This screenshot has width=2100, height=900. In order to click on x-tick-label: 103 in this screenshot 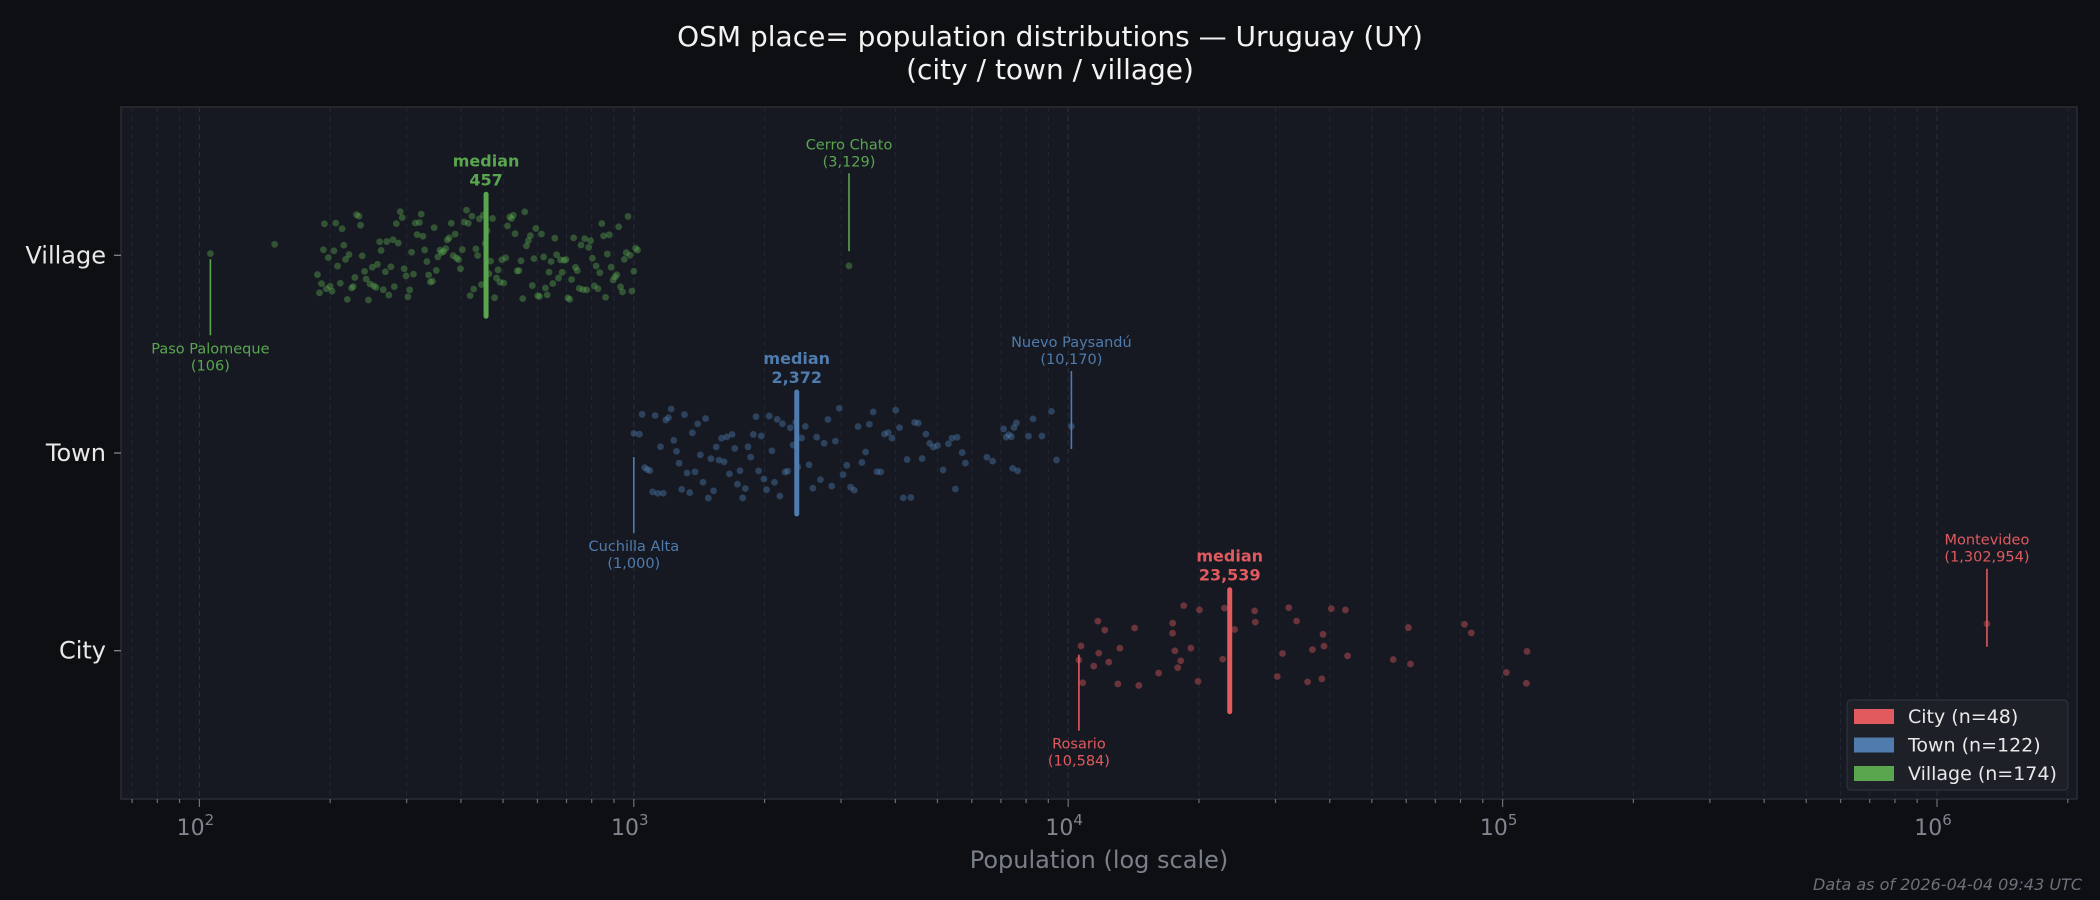, I will do `click(630, 826)`.